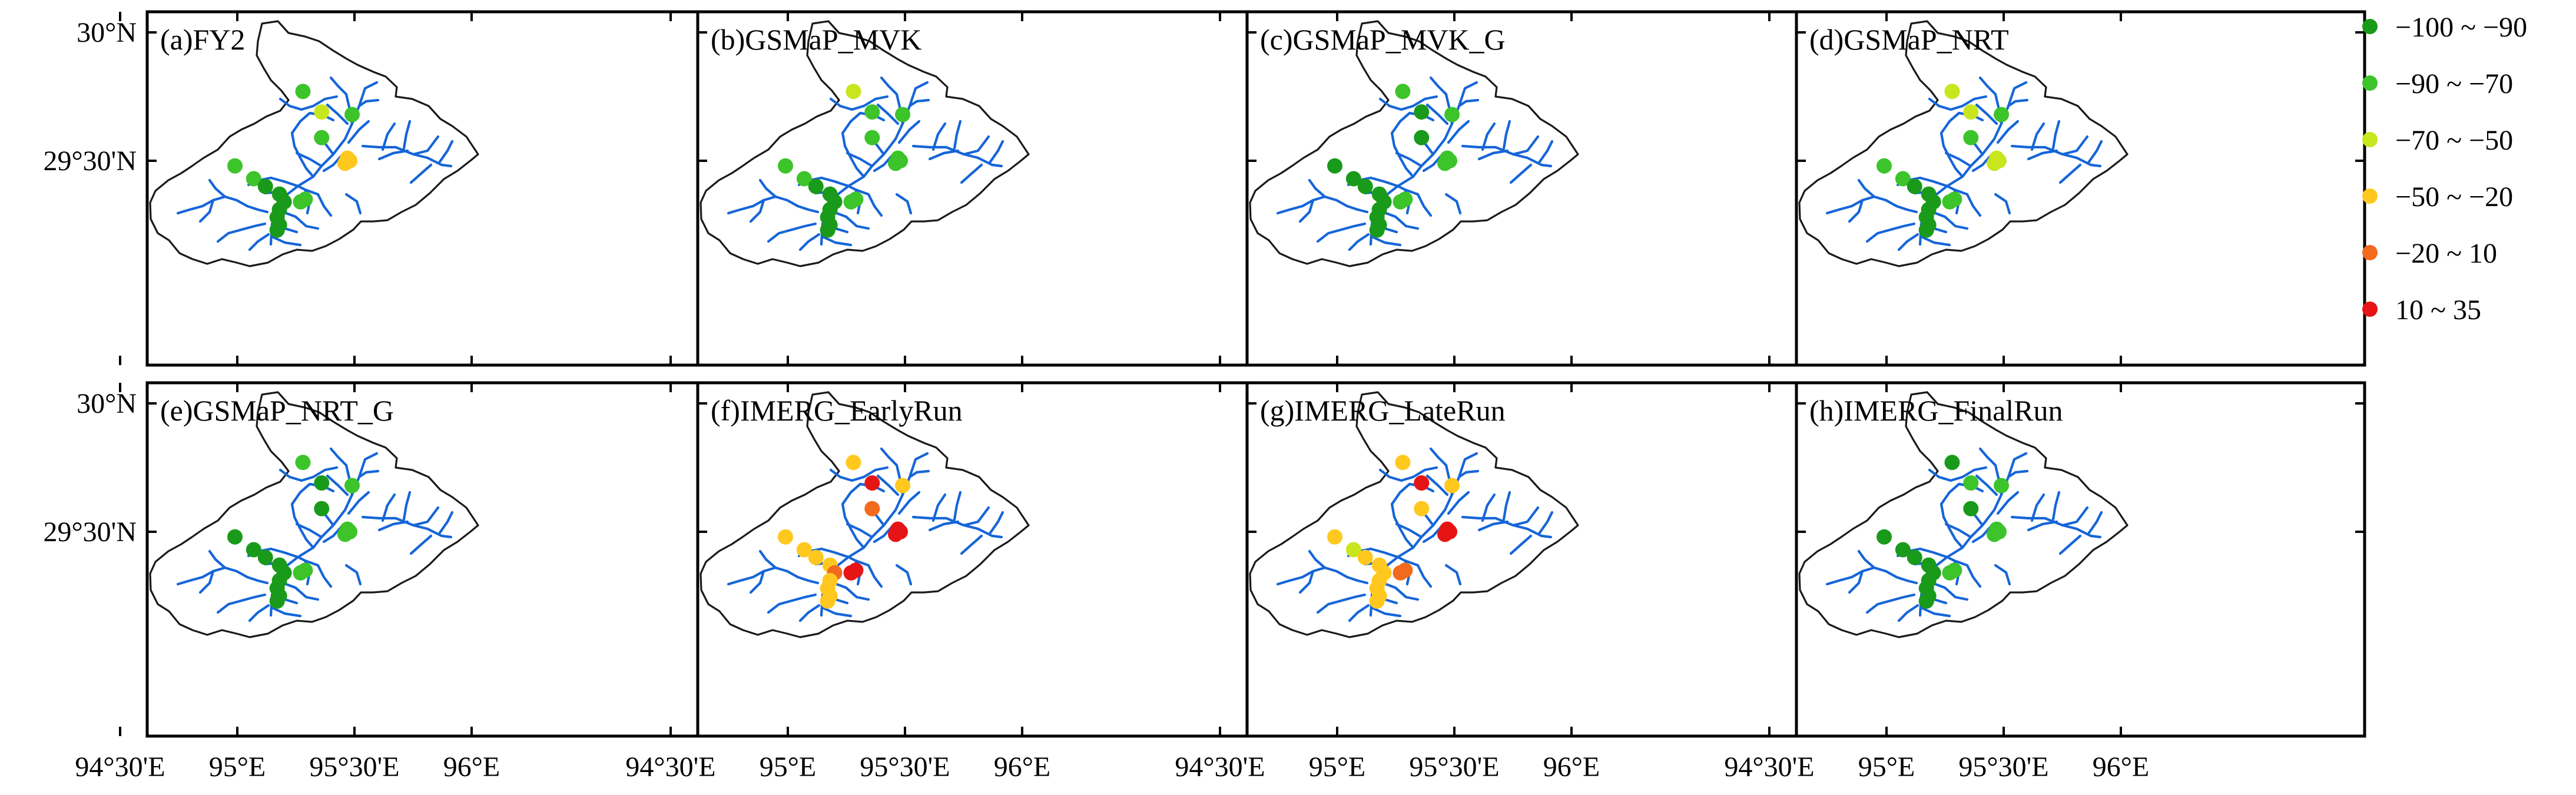  Describe the element at coordinates (277, 410) in the screenshot. I see `panel-title: (e)GSMaP_NRT_G` at that location.